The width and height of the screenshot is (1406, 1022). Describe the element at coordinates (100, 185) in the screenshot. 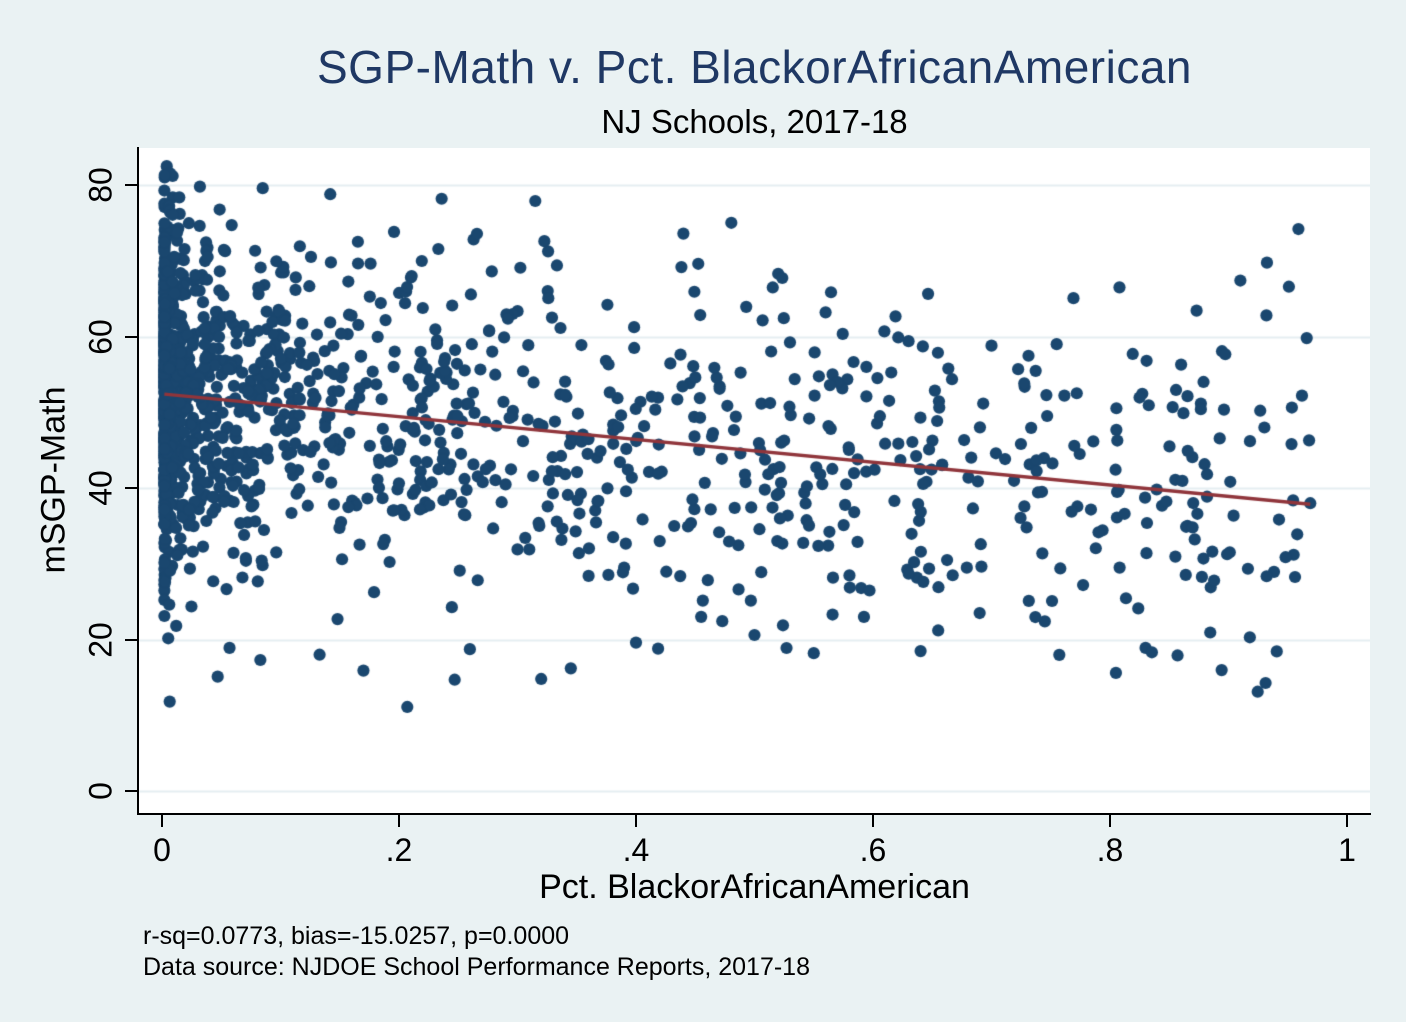

I see `y-tick-label: 80` at that location.